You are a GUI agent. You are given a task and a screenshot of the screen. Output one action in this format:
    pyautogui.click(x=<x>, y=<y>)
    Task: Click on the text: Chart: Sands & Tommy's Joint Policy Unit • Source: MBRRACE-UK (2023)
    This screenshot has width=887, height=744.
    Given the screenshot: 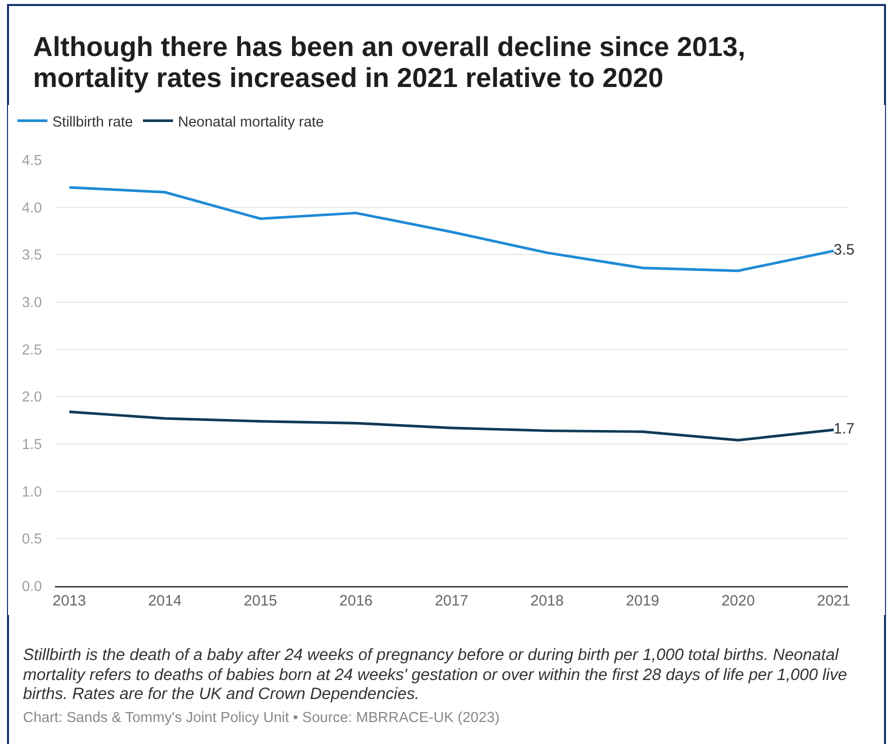 What is the action you would take?
    pyautogui.click(x=262, y=718)
    